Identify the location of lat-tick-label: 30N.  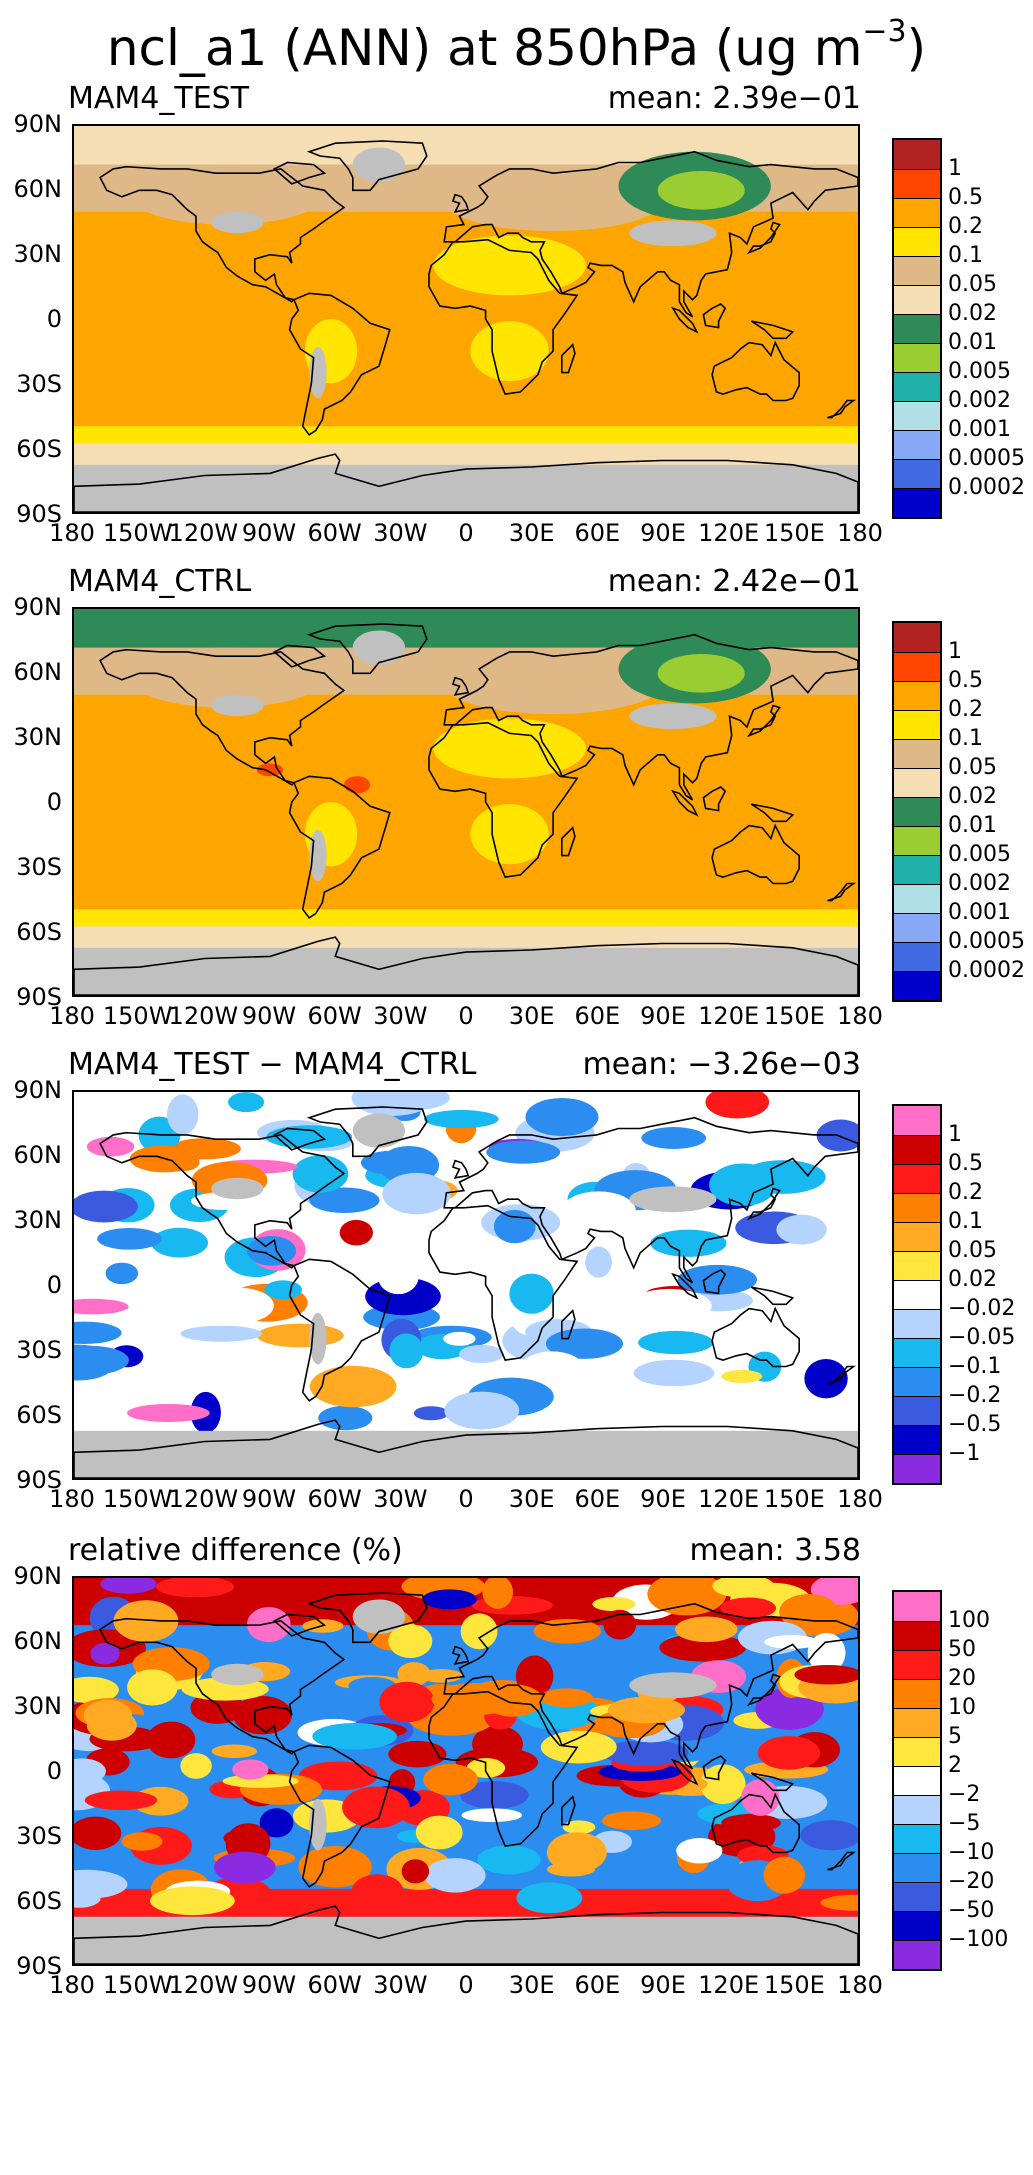
(38, 1706).